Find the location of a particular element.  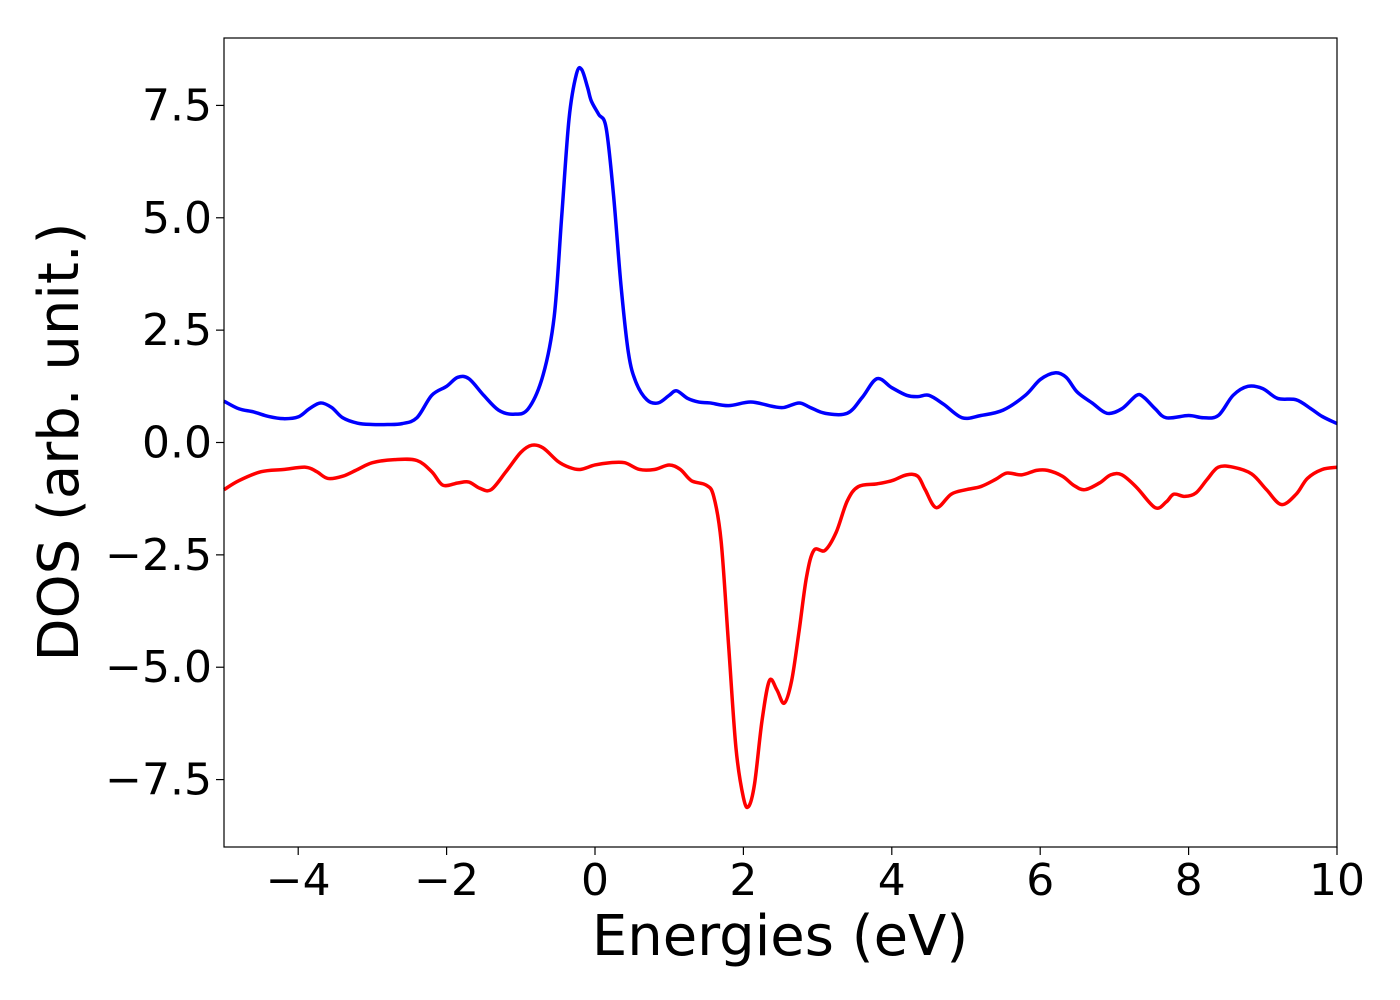

y-axis-label: DOS (arb. unit.) is located at coordinates (59, 441).